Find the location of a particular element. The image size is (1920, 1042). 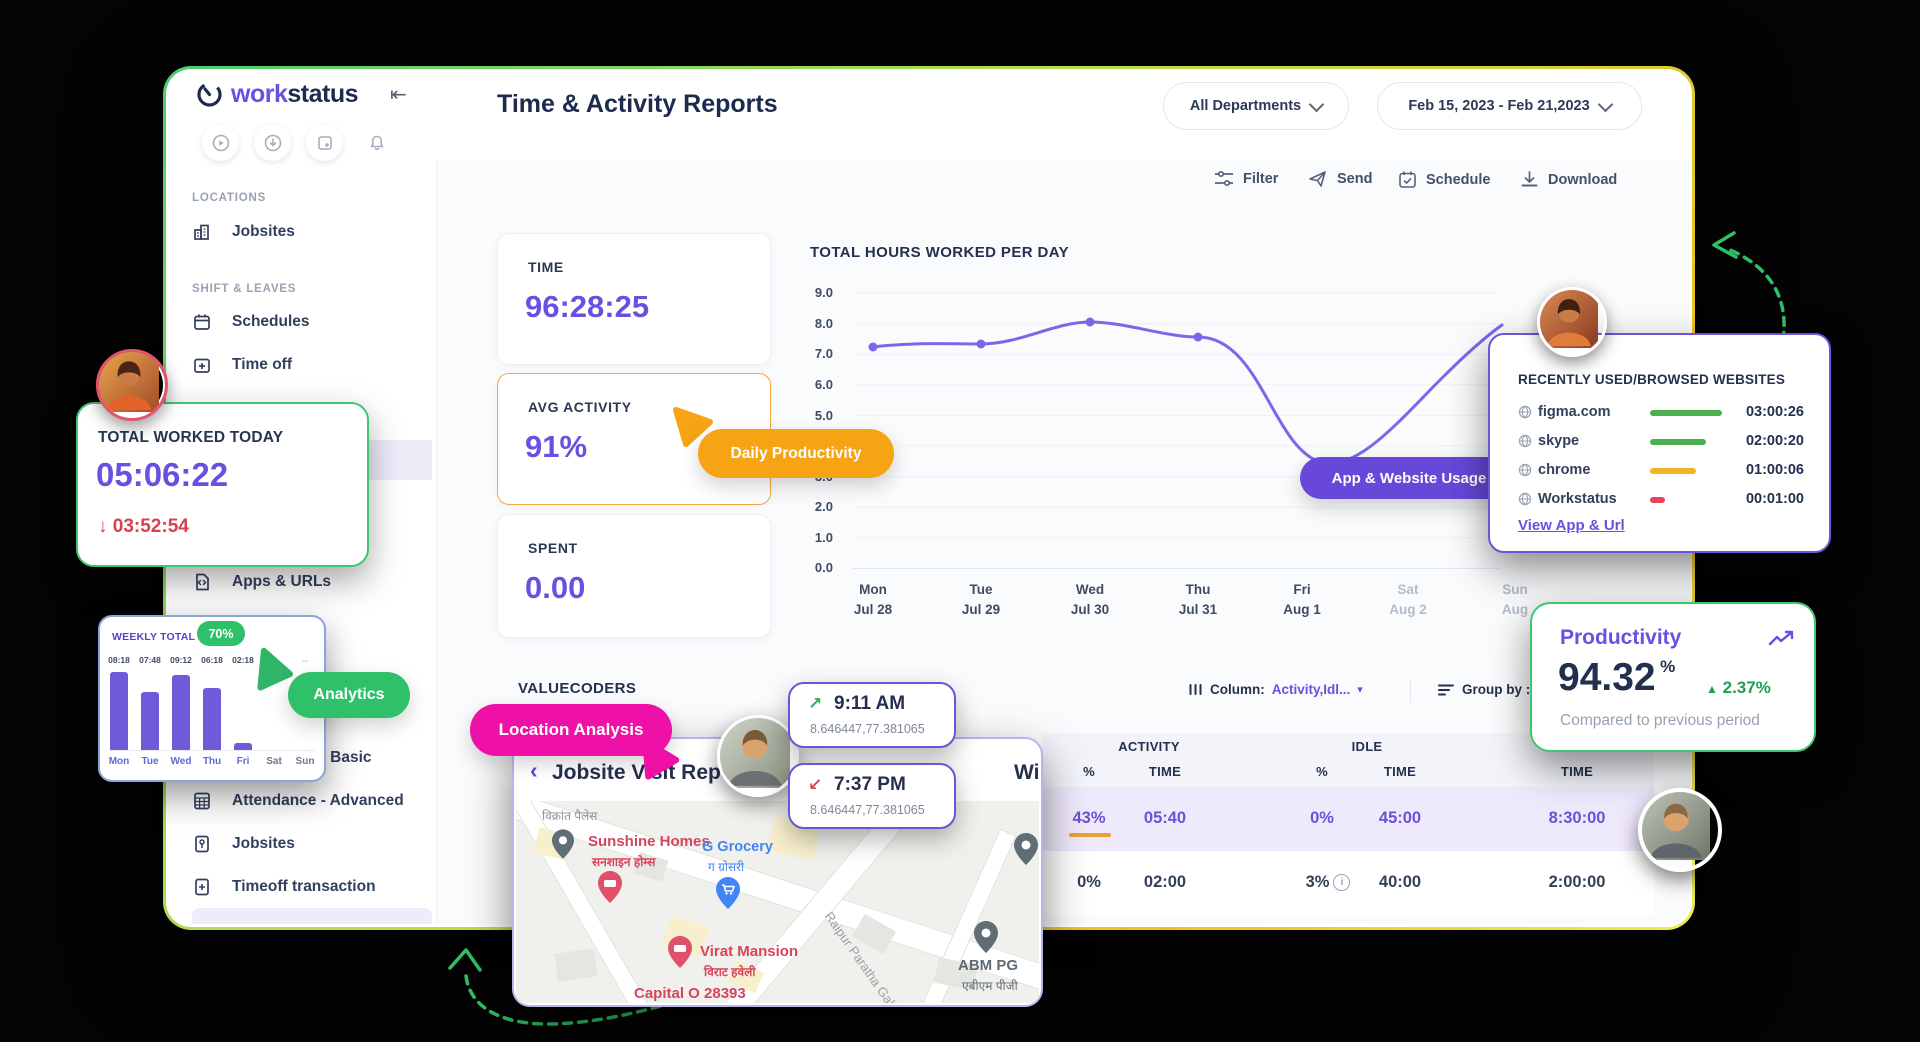

analytics-callout: Analytics is located at coordinates (349, 695).